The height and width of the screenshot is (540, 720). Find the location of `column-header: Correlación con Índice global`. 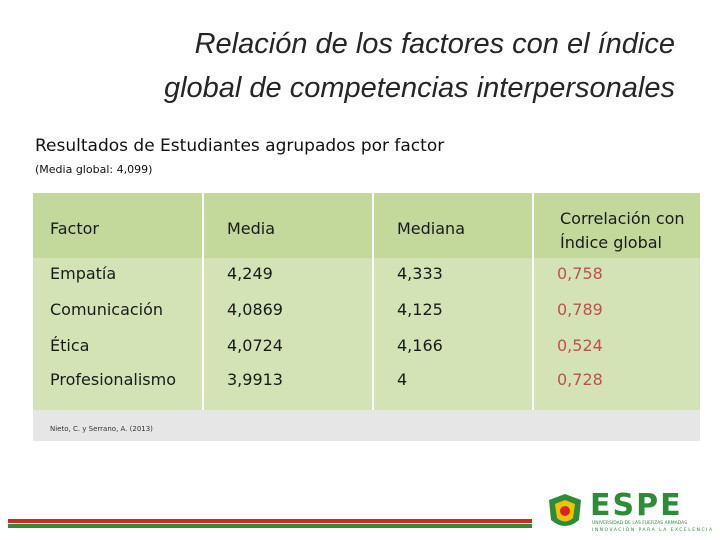

column-header: Correlación con Índice global is located at coordinates (622, 230).